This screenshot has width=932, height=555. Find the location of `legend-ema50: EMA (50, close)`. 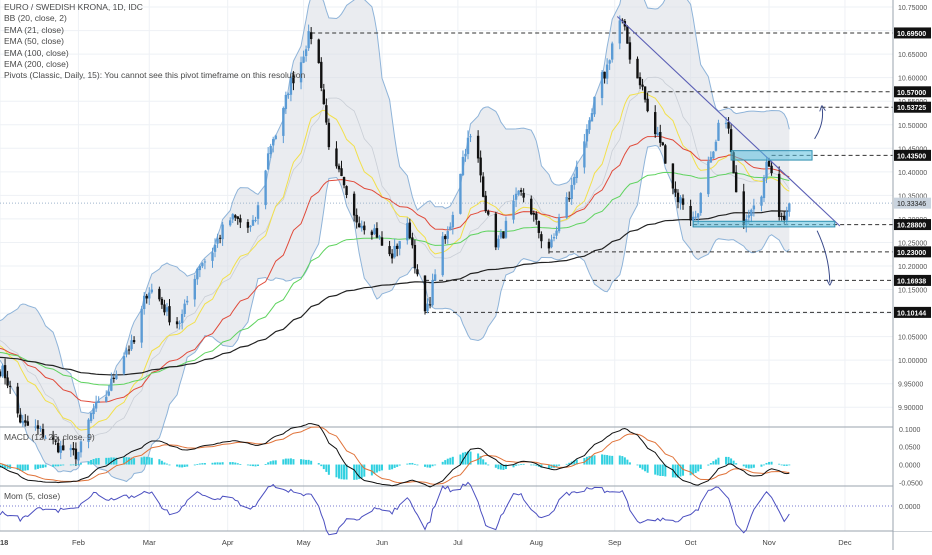

legend-ema50: EMA (50, close) is located at coordinates (34, 41).